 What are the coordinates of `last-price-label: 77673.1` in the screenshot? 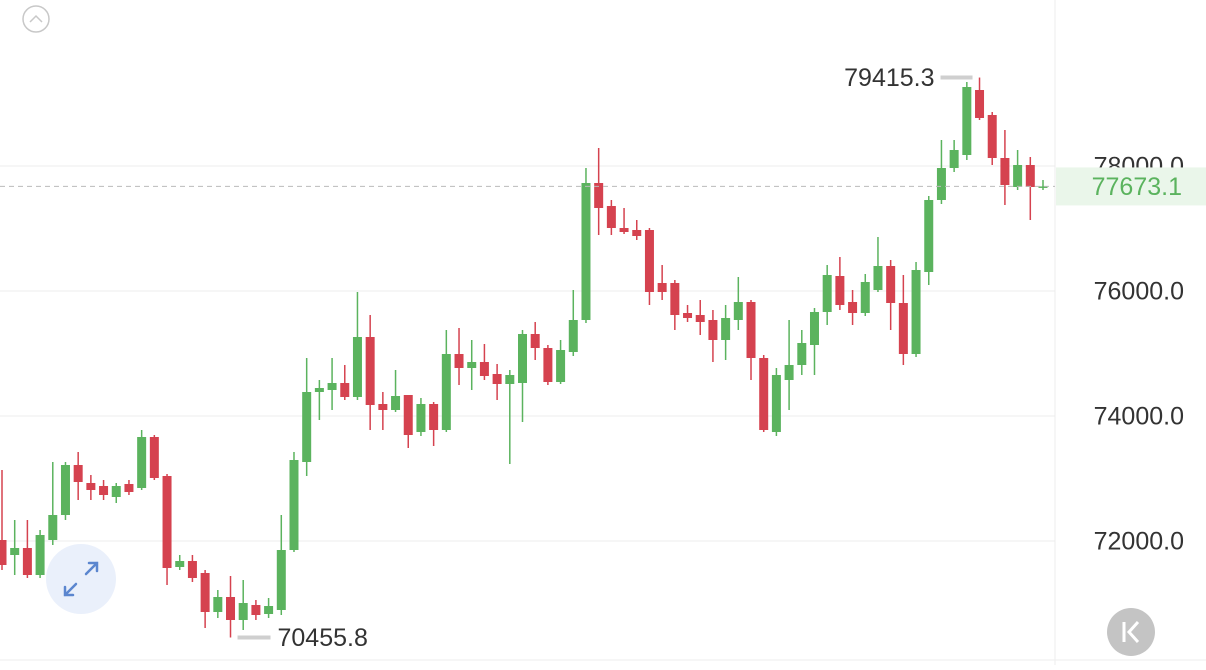 It's located at (1137, 187).